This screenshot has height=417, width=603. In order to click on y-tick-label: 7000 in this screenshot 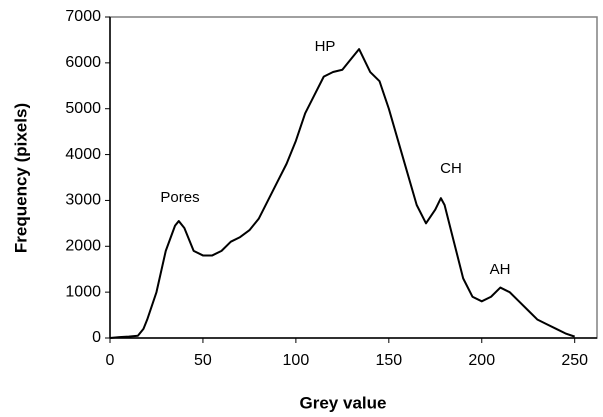, I will do `click(83, 16)`.